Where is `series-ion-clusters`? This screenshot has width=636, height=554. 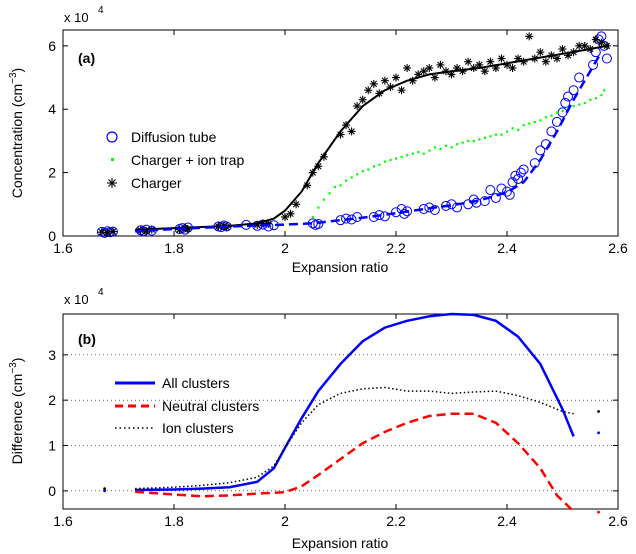 series-ion-clusters is located at coordinates (354, 438).